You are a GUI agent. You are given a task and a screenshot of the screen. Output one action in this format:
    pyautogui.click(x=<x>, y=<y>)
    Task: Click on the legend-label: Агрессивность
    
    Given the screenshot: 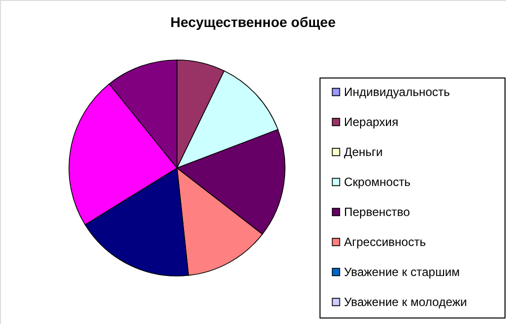 What is the action you would take?
    pyautogui.click(x=385, y=242)
    